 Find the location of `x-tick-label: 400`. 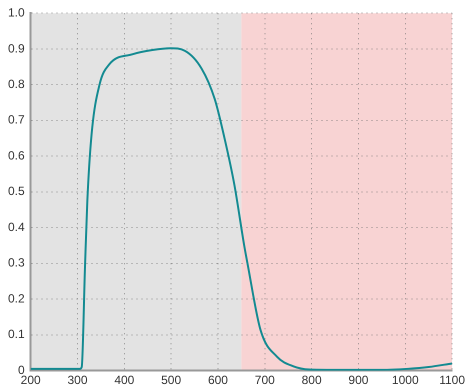

x-tick-label: 400 is located at coordinates (124, 380).